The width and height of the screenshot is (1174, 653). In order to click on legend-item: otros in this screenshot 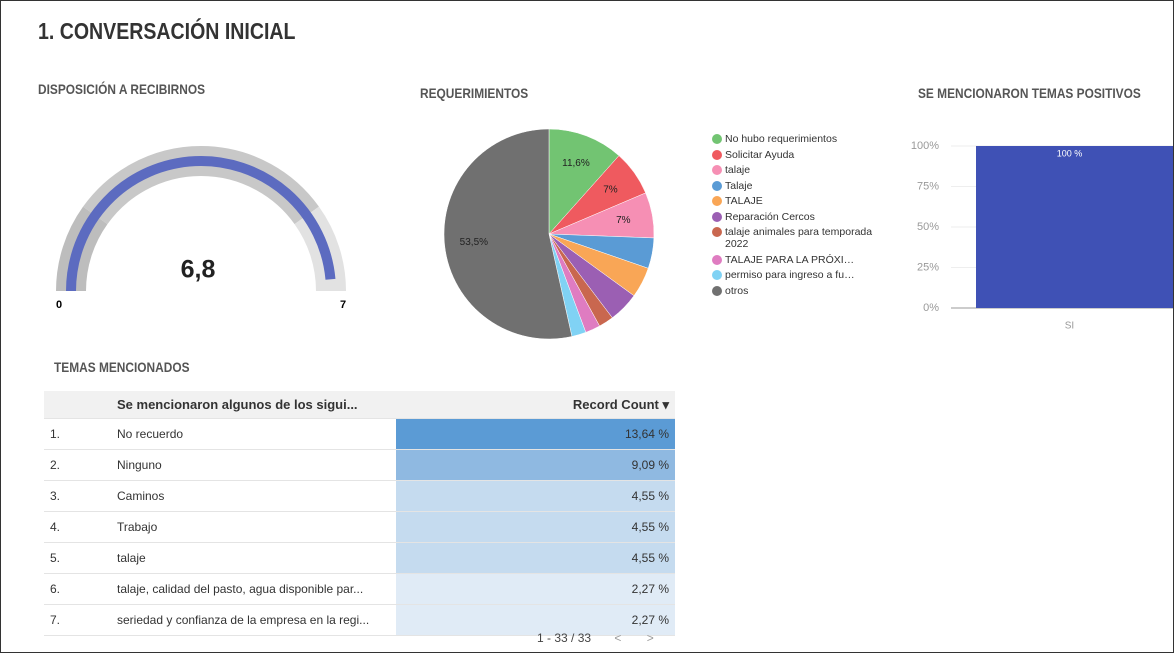, I will do `click(794, 291)`.